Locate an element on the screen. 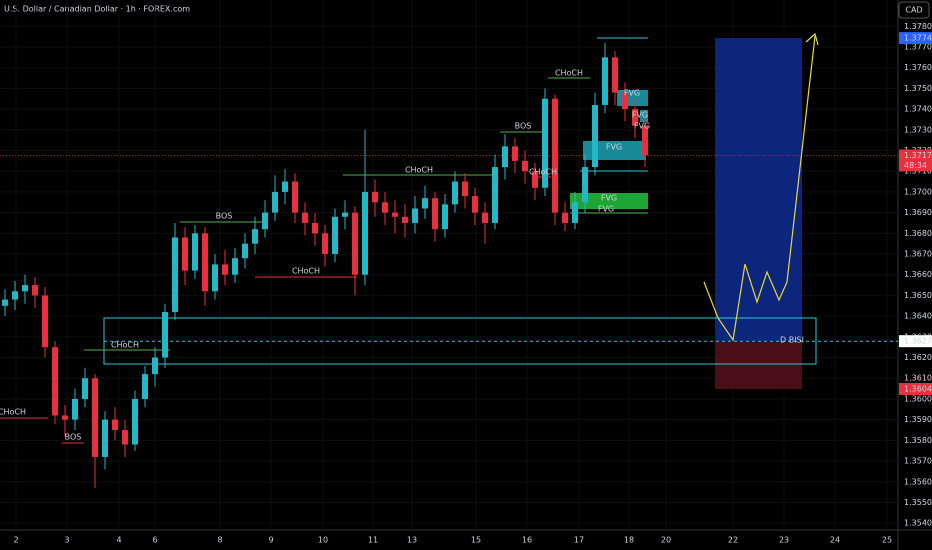  price-label: 1.36279 is located at coordinates (918, 341).